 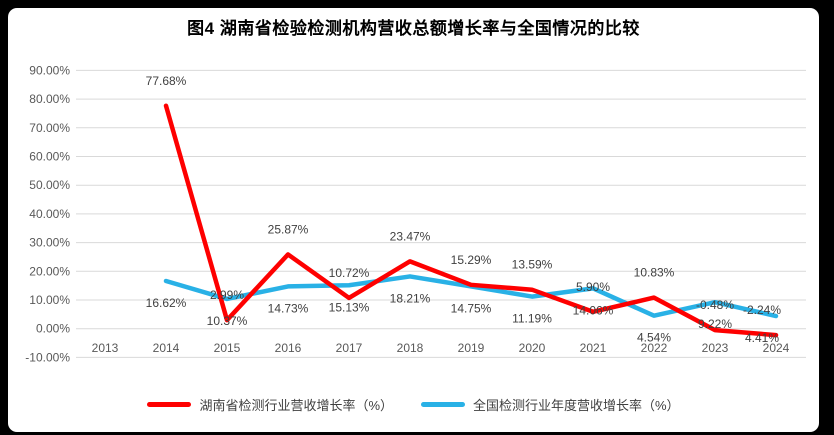 I want to click on x-axis-label: 2016, so click(x=288, y=348).